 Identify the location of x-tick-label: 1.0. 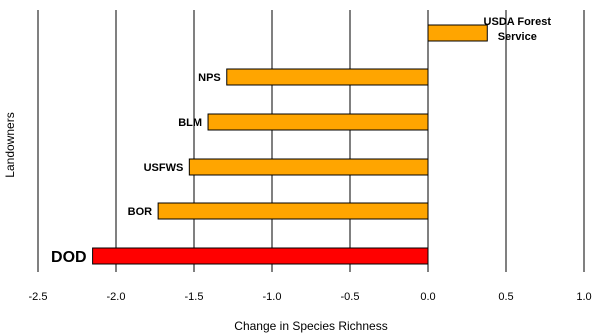
(583, 297).